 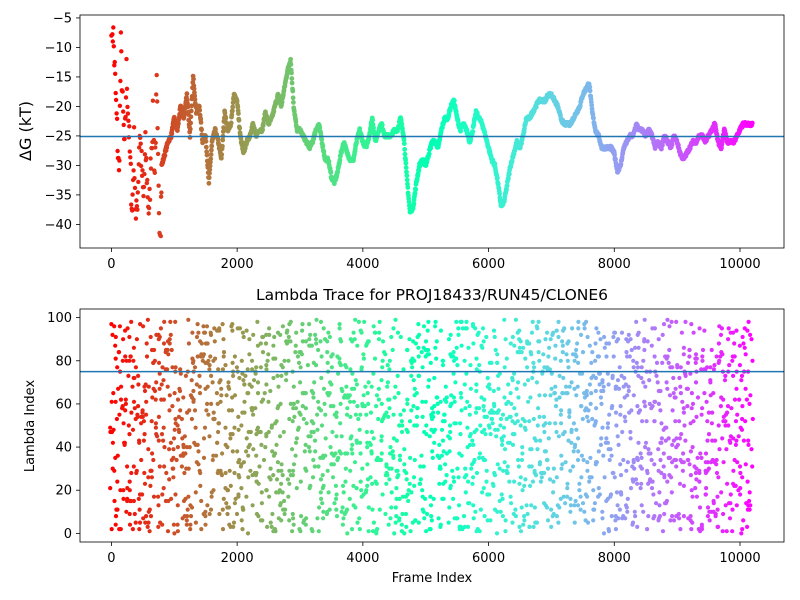 What do you see at coordinates (58, 136) in the screenshot?
I see `top-y-tick-label: −25` at bounding box center [58, 136].